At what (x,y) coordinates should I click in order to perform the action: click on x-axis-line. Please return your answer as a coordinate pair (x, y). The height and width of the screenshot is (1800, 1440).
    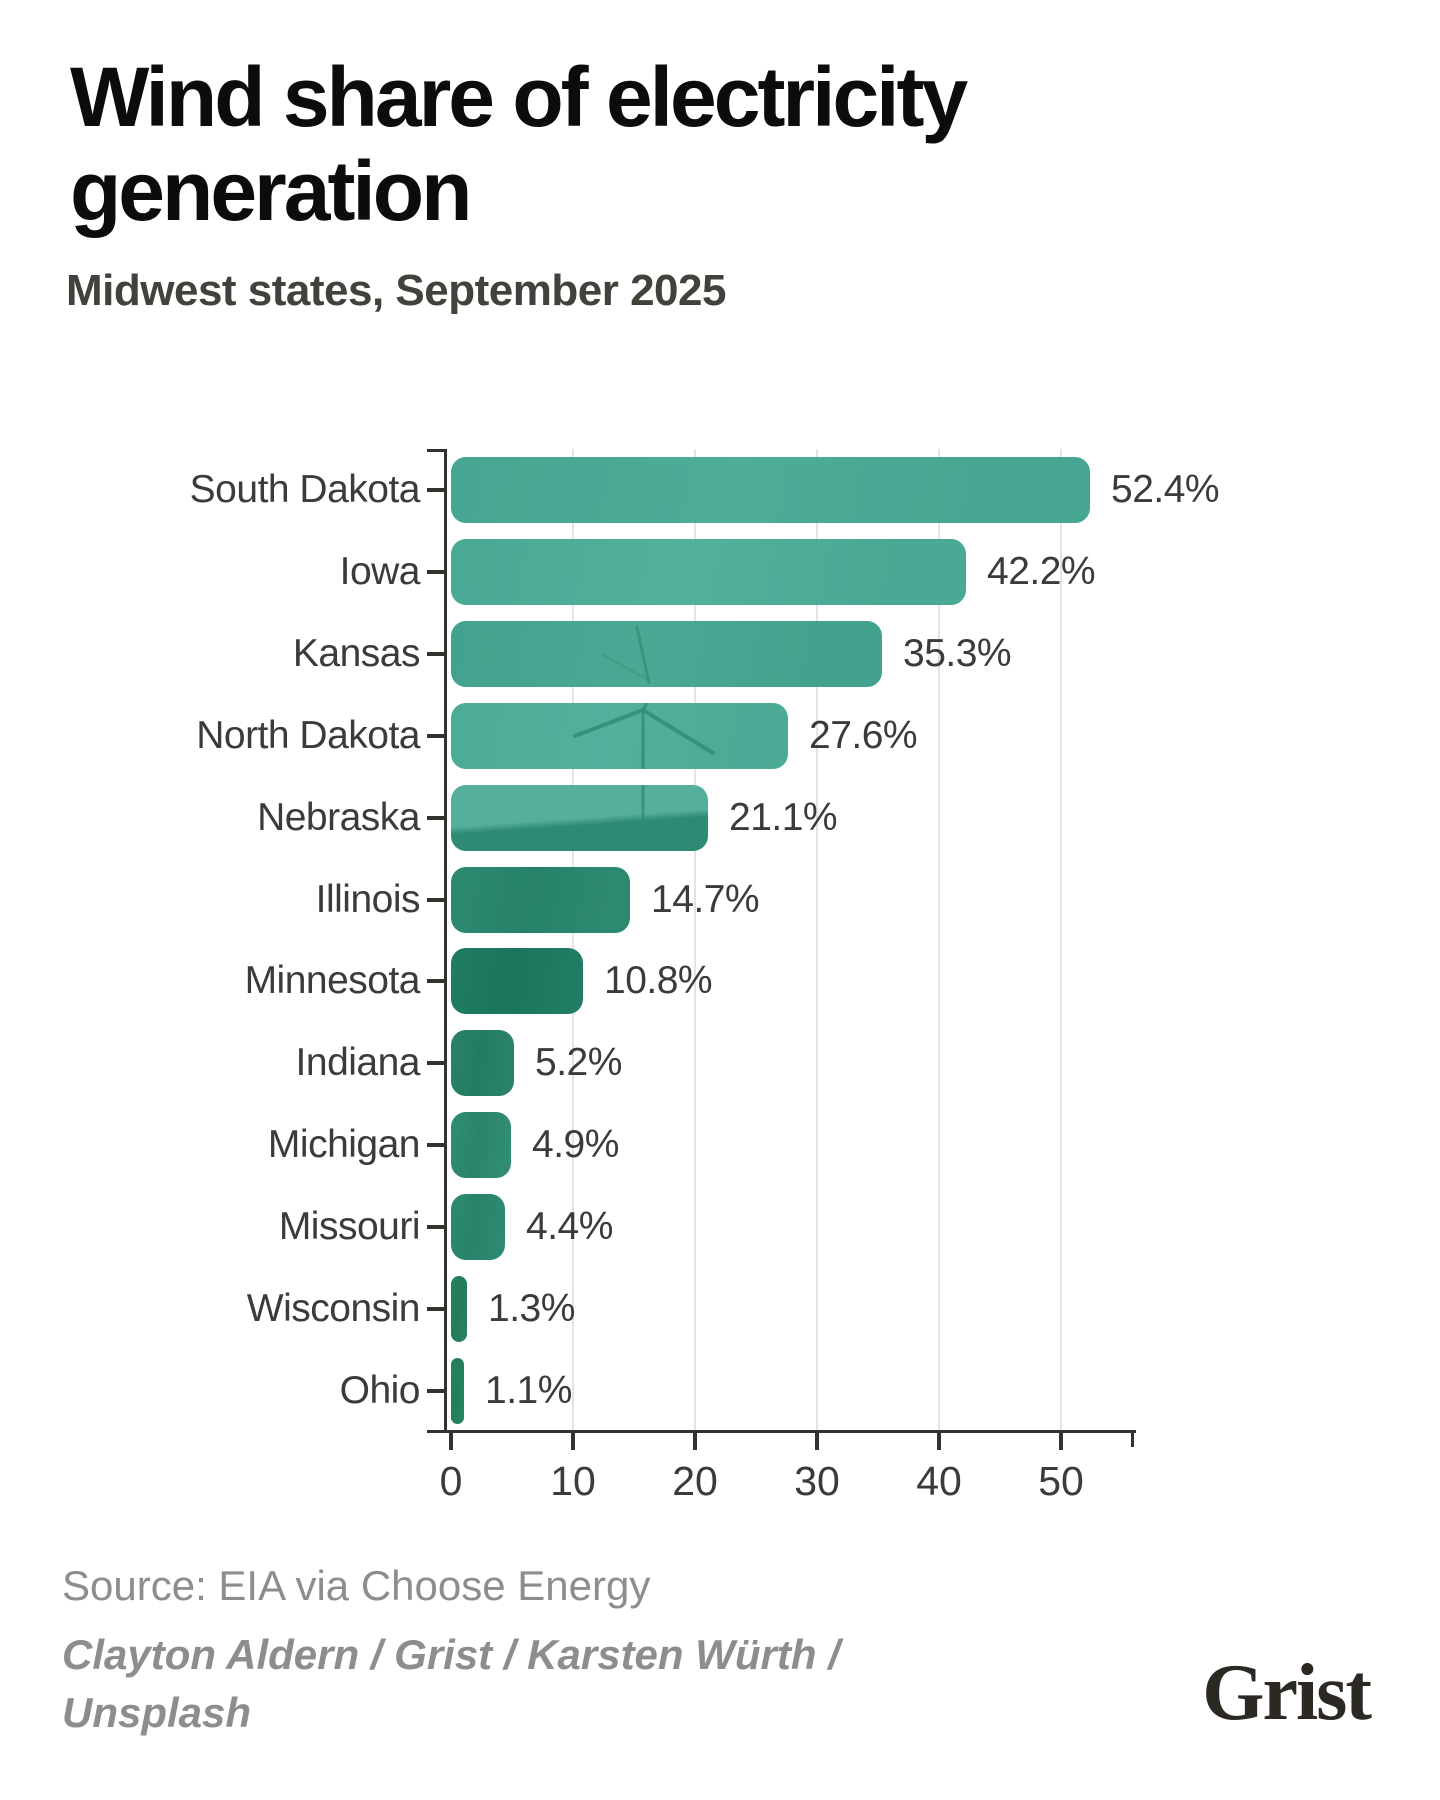
    Looking at the image, I should click on (781, 1431).